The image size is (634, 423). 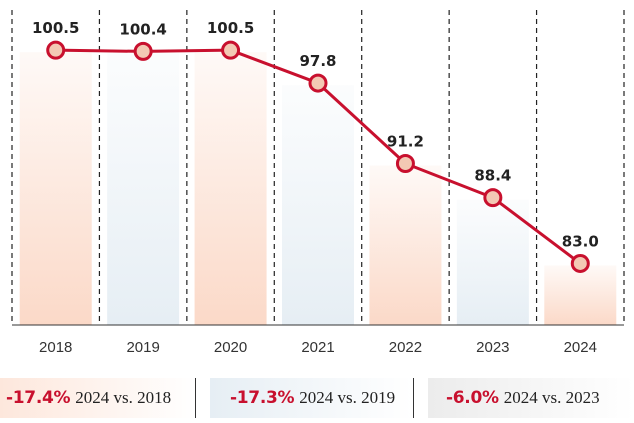 What do you see at coordinates (142, 29) in the screenshot?
I see `data-label: 100.4` at bounding box center [142, 29].